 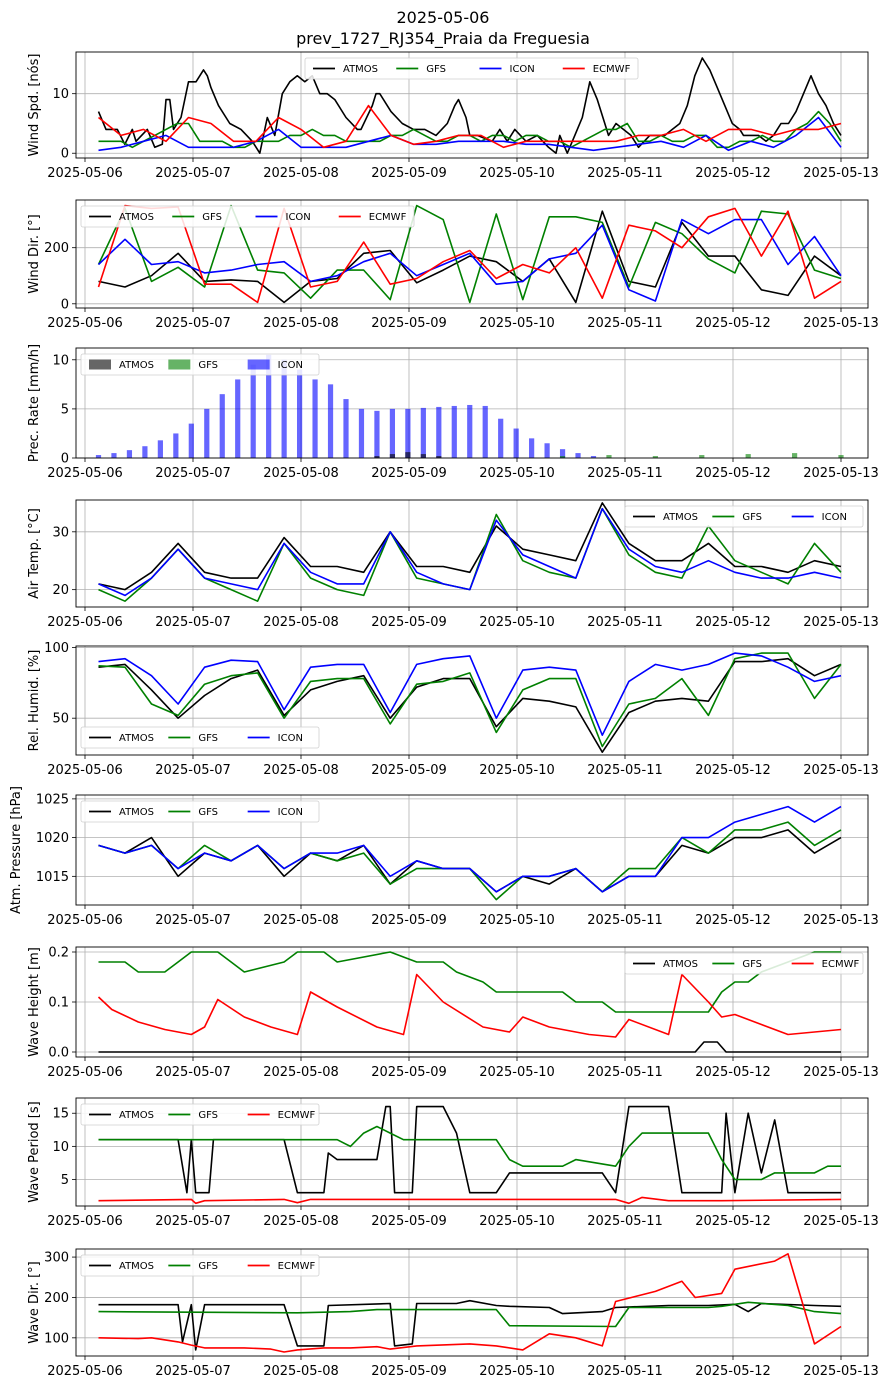 What do you see at coordinates (409, 1221) in the screenshot?
I see `panel-8-x-tick-label: 2025-05-09` at bounding box center [409, 1221].